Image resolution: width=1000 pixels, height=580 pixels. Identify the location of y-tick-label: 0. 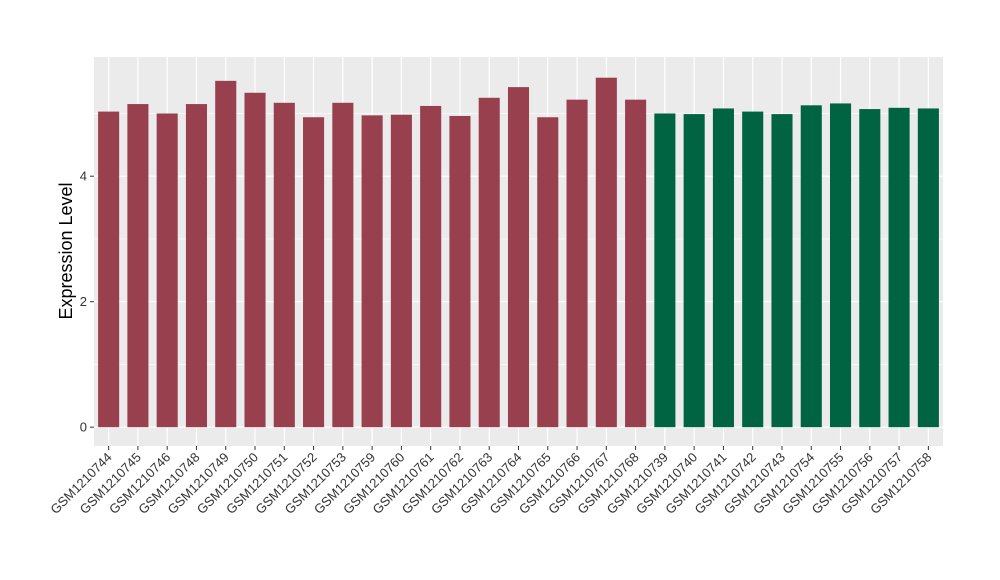
(83, 427).